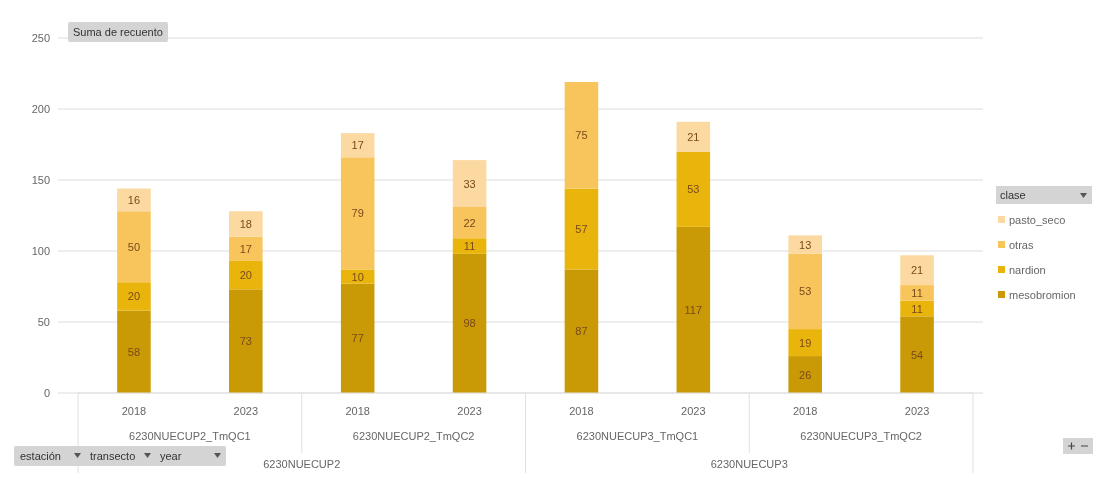  What do you see at coordinates (749, 464) in the screenshot?
I see `text: 6230NUECUP3` at bounding box center [749, 464].